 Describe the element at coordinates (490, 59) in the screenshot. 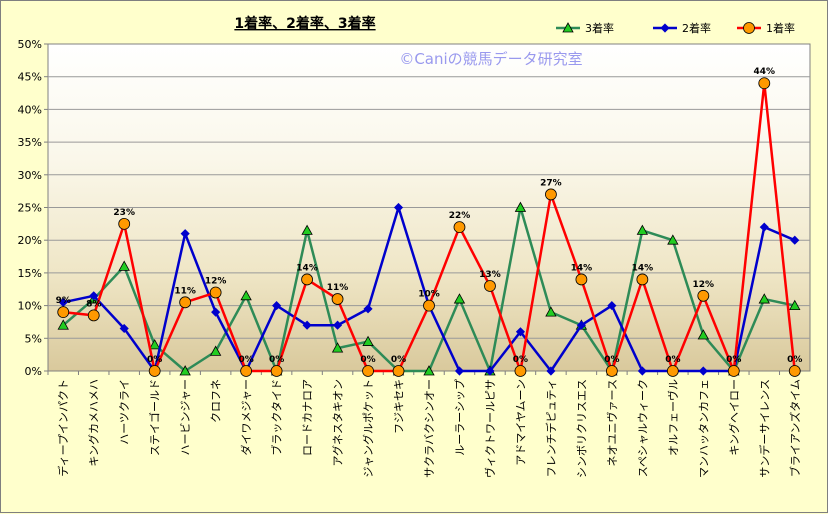

I see `watermark: ©Caniの競馬データ研究室` at that location.